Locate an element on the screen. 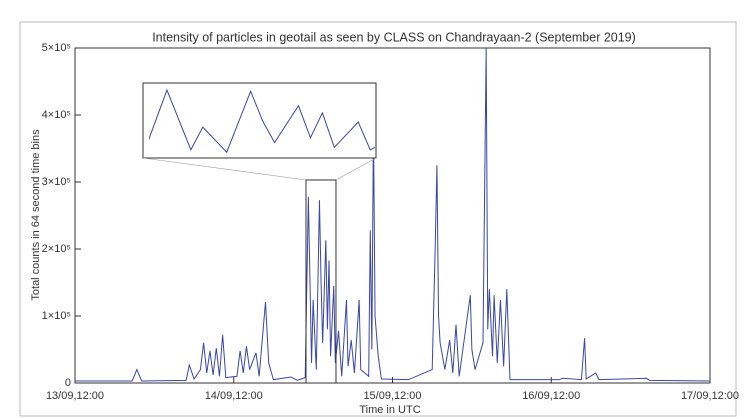 The width and height of the screenshot is (746, 419). y-tick-label: 1×10⁵ is located at coordinates (56, 316).